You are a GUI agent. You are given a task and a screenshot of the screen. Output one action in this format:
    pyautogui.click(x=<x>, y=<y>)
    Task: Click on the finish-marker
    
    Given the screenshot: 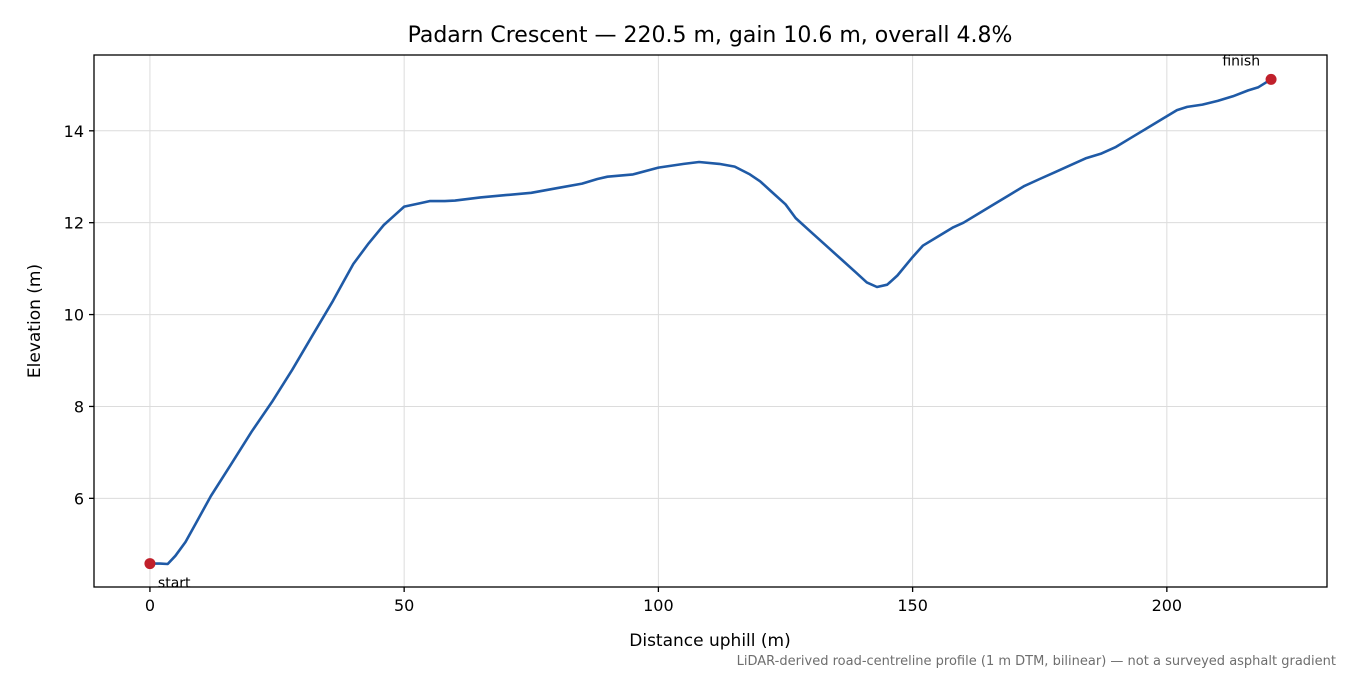 What is the action you would take?
    pyautogui.click(x=1271, y=79)
    